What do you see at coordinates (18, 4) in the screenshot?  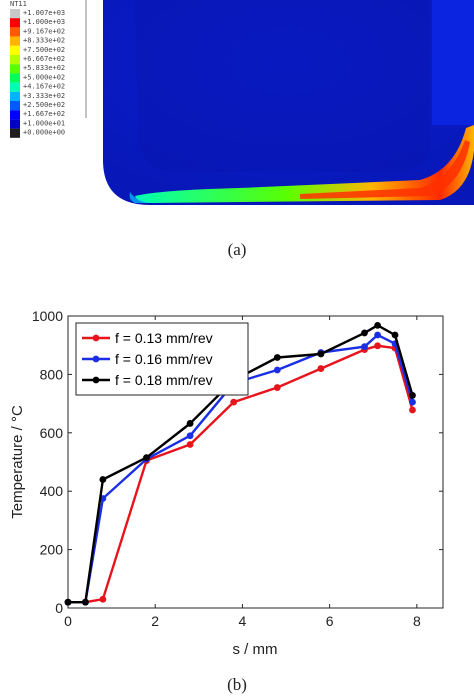 I see `contour-legend-title: NT11` at bounding box center [18, 4].